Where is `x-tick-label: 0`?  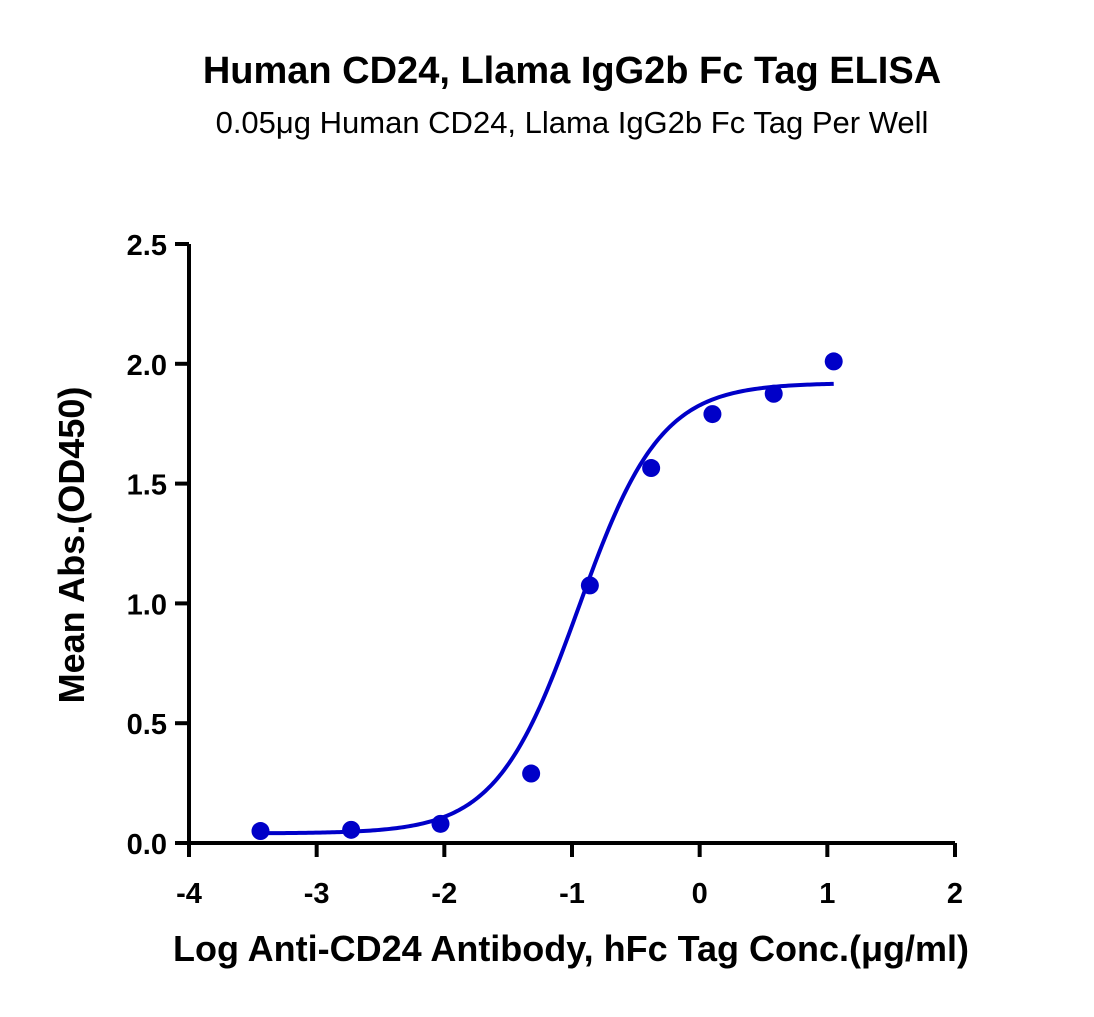 x-tick-label: 0 is located at coordinates (700, 894).